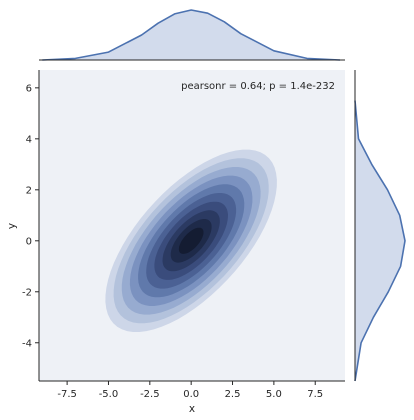  I want to click on y-tick-label: 0, so click(29, 241).